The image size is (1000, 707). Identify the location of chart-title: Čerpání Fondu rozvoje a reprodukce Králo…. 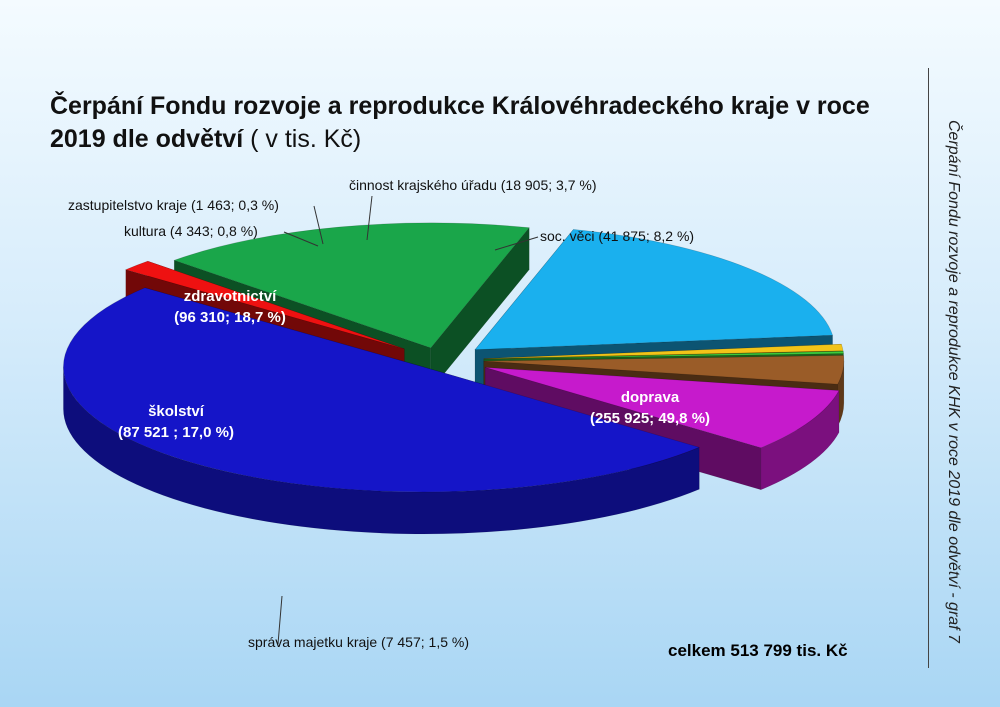
(480, 123).